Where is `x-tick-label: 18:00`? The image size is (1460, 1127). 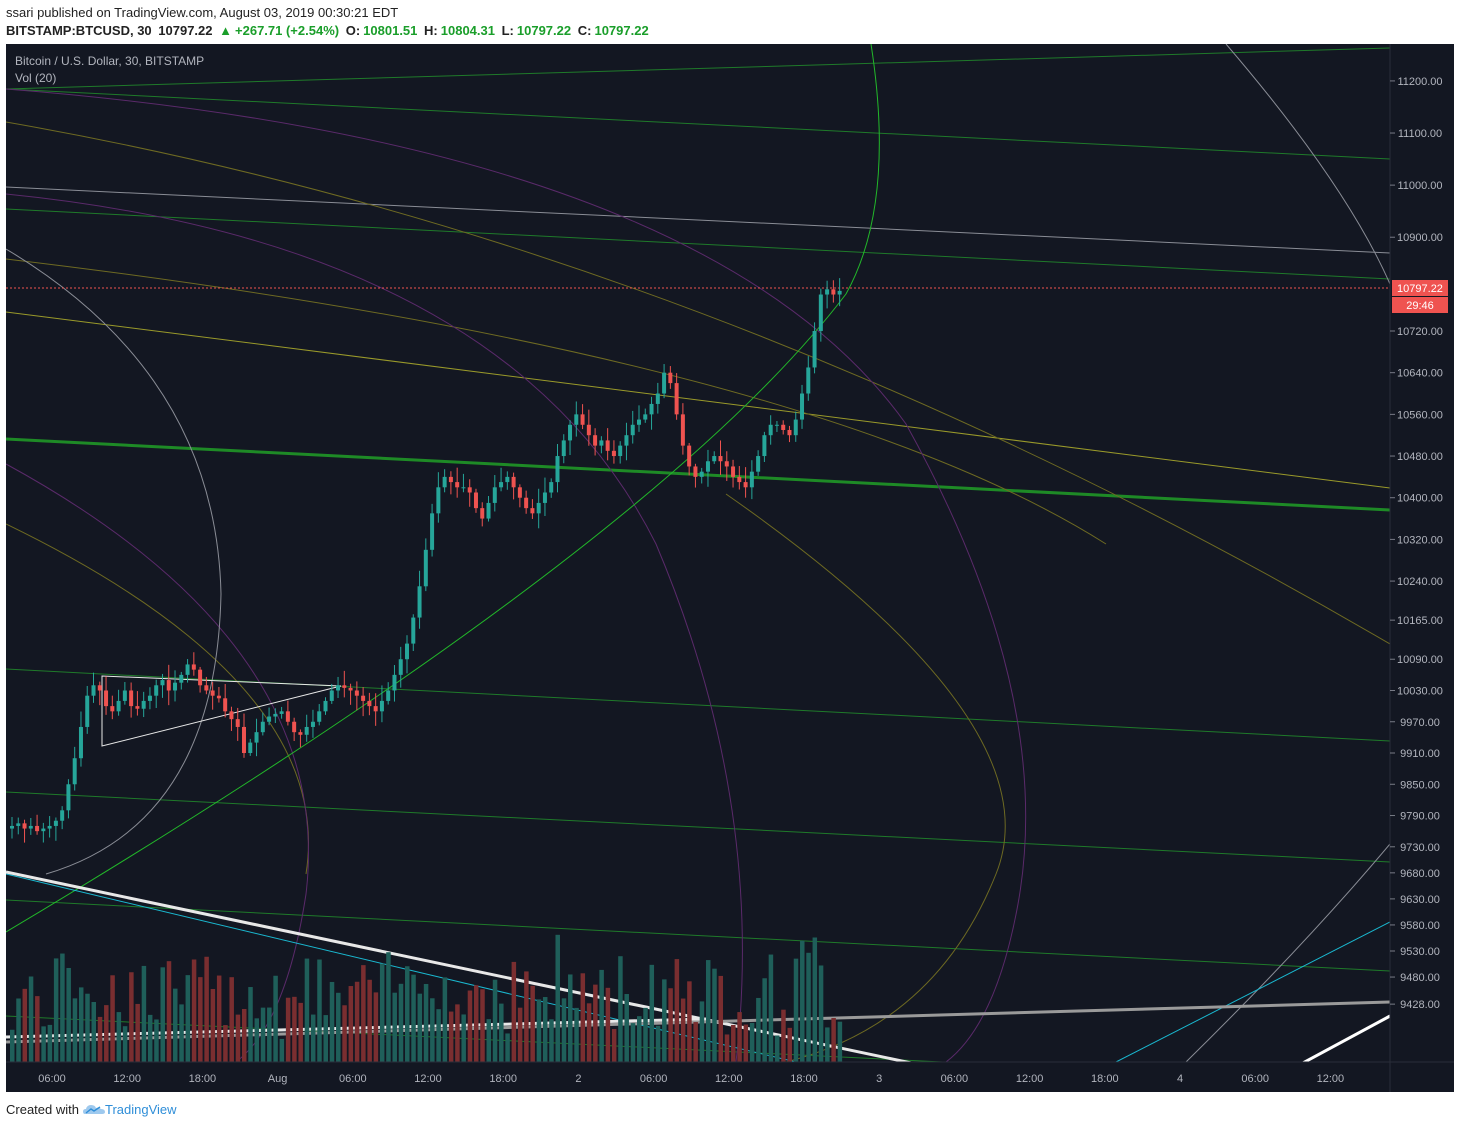 x-tick-label: 18:00 is located at coordinates (1105, 1079).